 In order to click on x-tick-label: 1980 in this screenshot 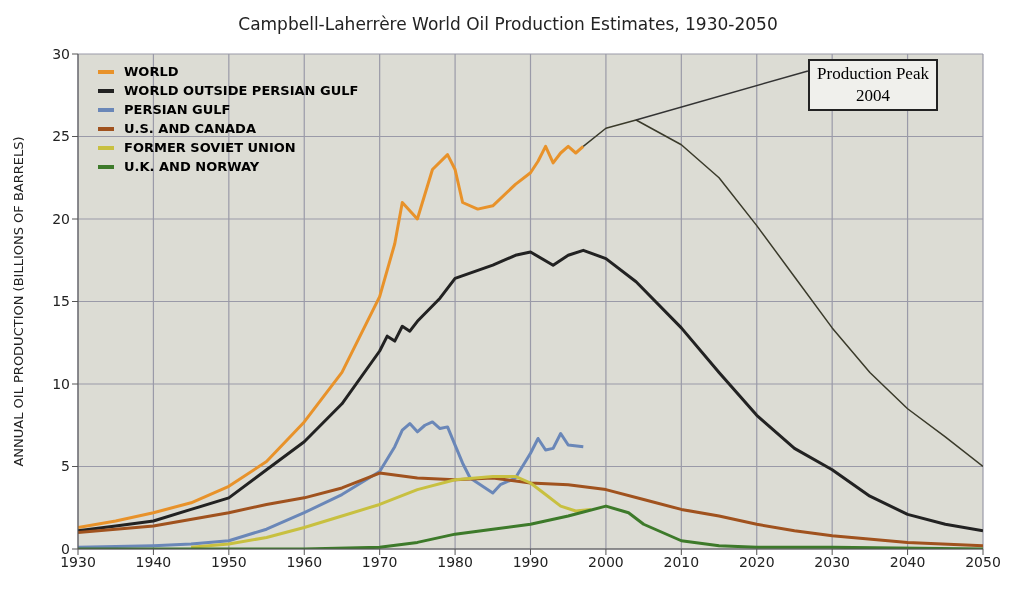, I will do `click(455, 561)`.